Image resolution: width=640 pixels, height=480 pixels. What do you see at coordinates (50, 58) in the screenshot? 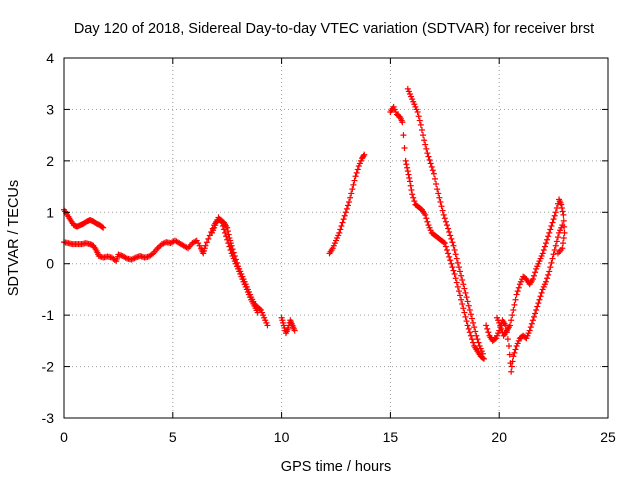
I see `y-tick-label: 4` at bounding box center [50, 58].